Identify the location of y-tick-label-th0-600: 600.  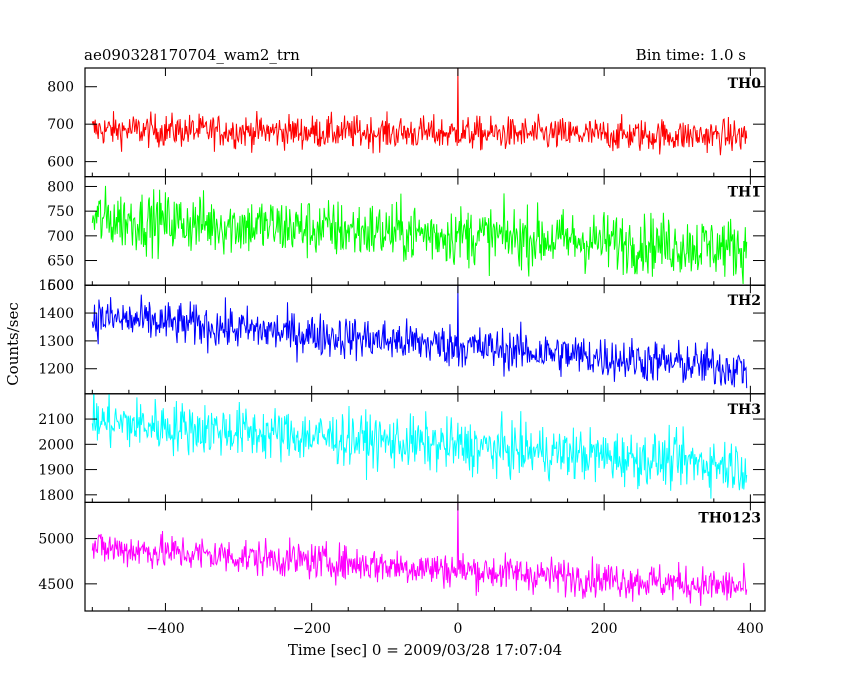
(60, 163).